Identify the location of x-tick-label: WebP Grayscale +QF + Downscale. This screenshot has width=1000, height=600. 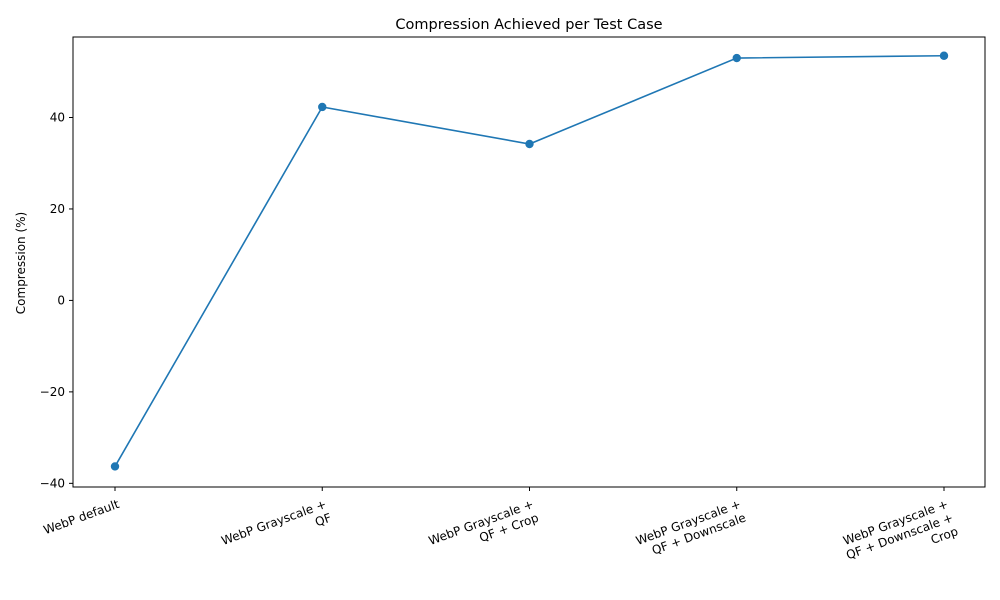
(691, 527).